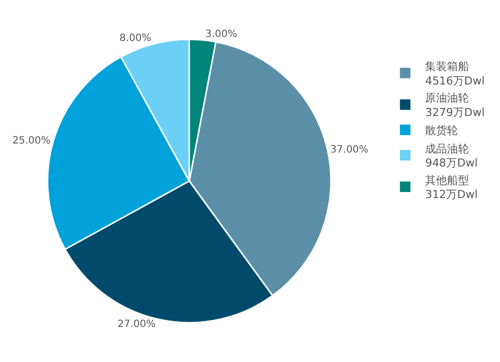 Image resolution: width=500 pixels, height=362 pixels. What do you see at coordinates (455, 74) in the screenshot?
I see `legend-label: 集装箱船 4516万Dwl` at bounding box center [455, 74].